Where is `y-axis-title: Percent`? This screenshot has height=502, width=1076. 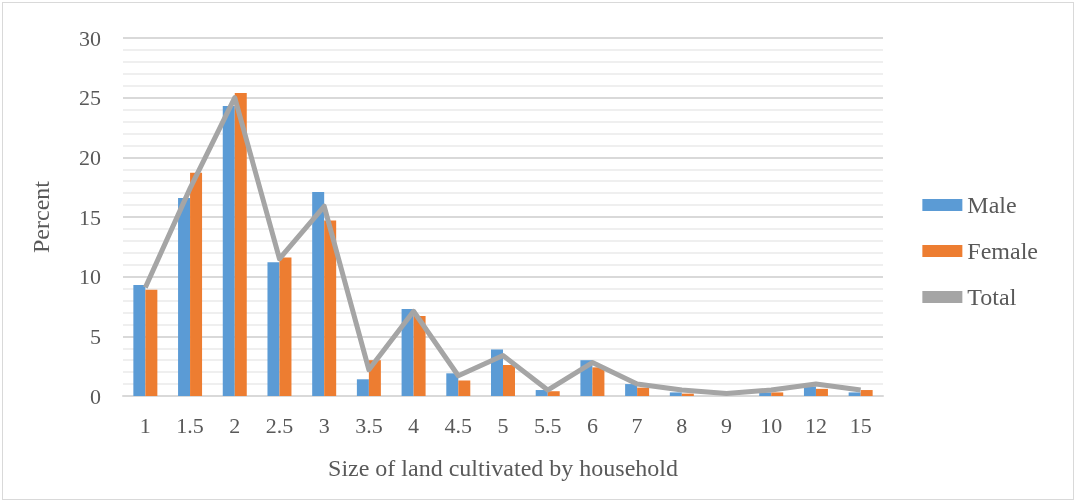 y-axis-title: Percent is located at coordinates (41, 216).